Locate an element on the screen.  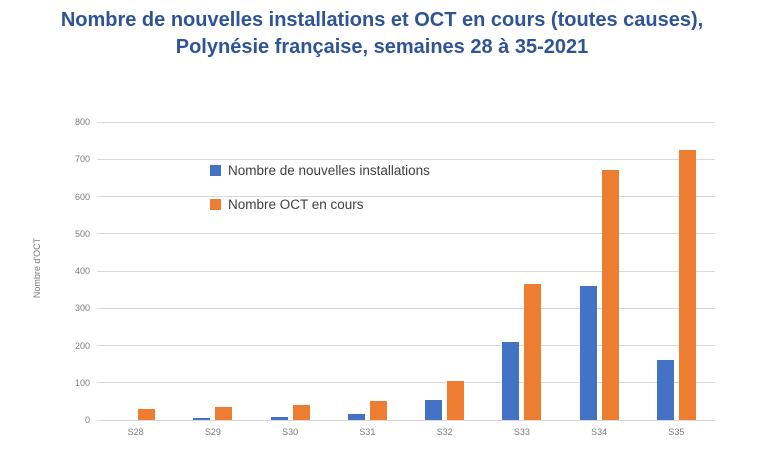
x-tick-label-S29: S29 is located at coordinates (212, 432).